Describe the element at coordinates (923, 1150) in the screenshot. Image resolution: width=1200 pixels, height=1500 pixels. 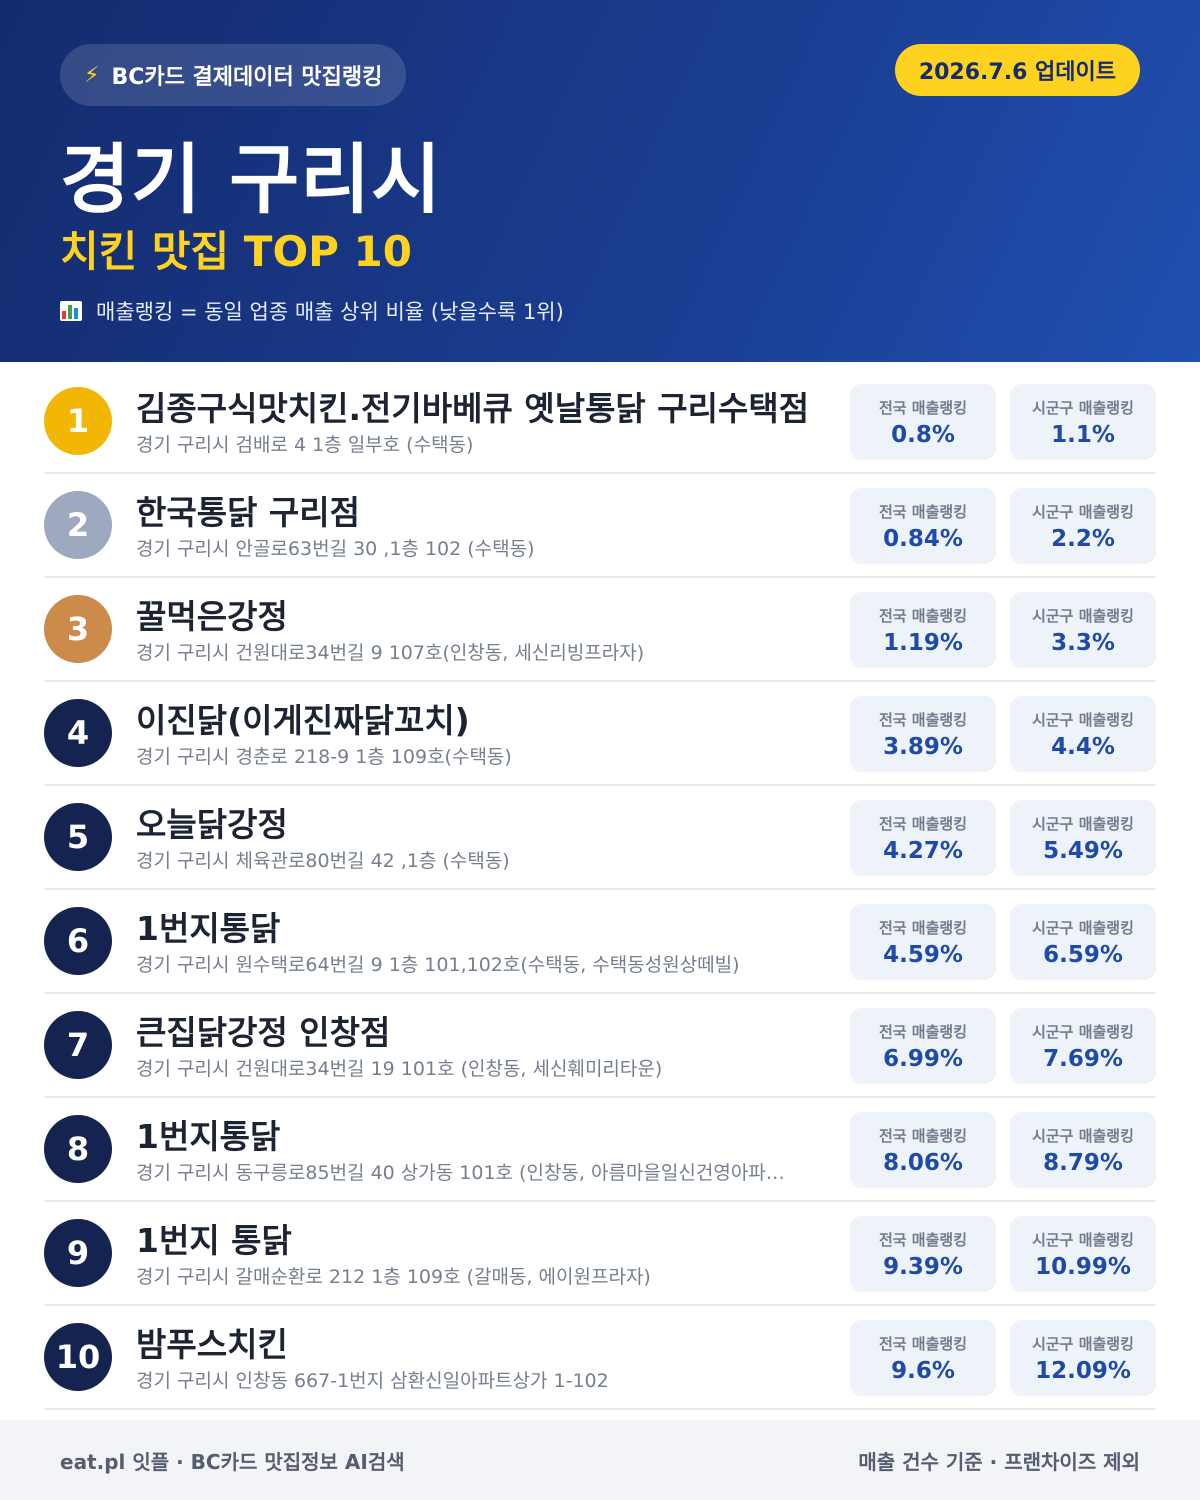
I see `national-ranking-box: 전국 매출랭킹 8.06%` at that location.